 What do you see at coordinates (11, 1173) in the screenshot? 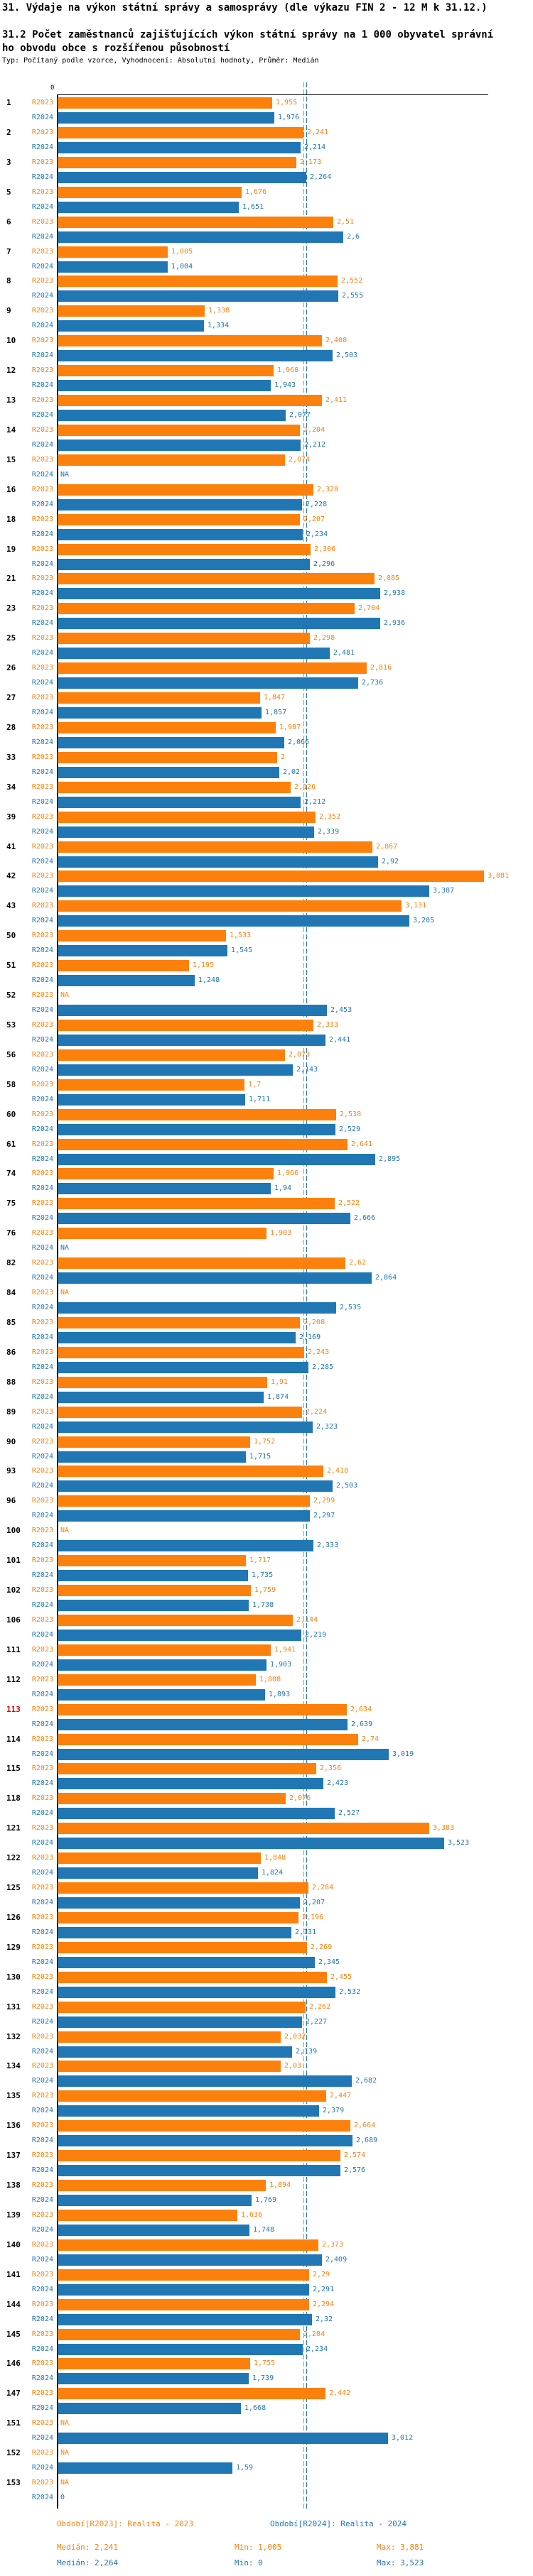
I see `row-number-label: 74` at bounding box center [11, 1173].